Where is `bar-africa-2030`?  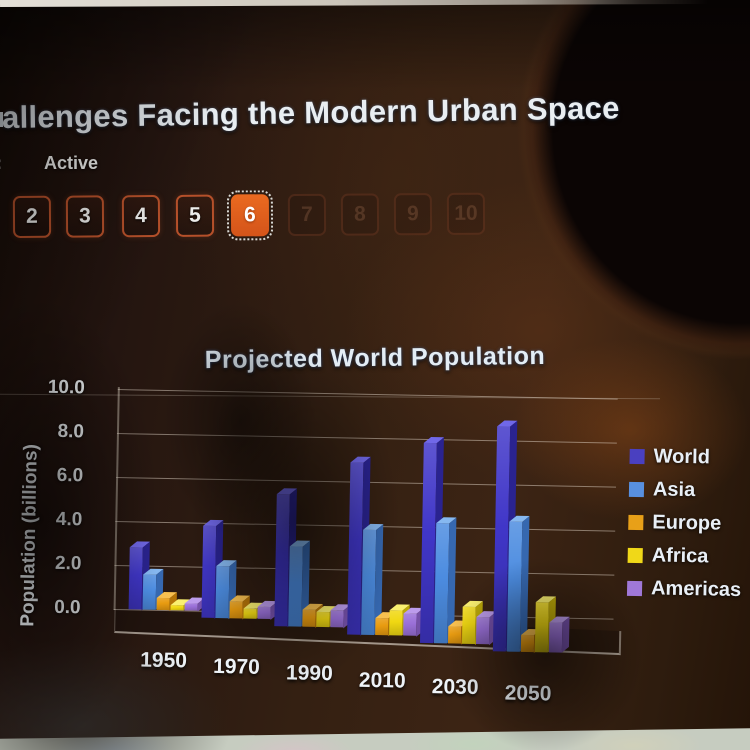
bar-africa-2030 is located at coordinates (472, 622).